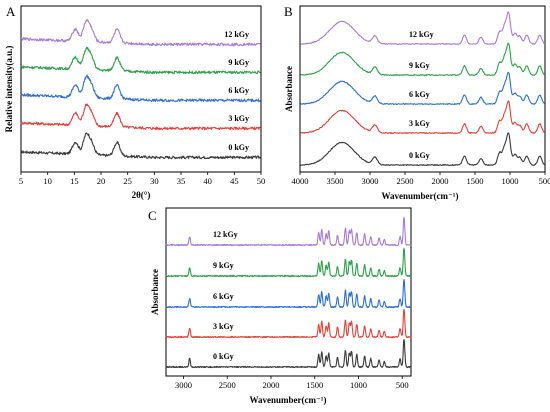 The width and height of the screenshot is (550, 412). Describe the element at coordinates (300, 181) in the screenshot. I see `x-tick-label: 4000` at that location.